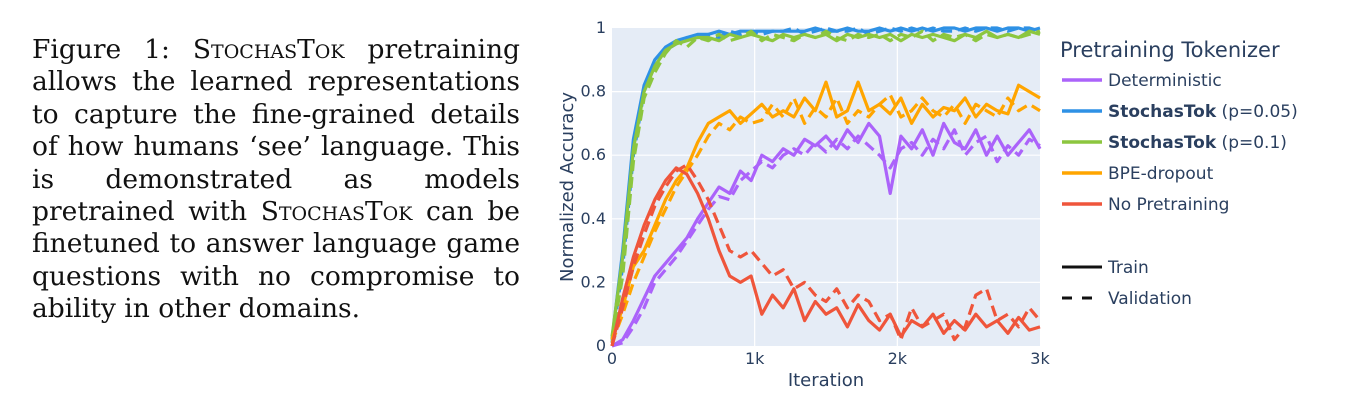 Image resolution: width=1360 pixels, height=405 pixels. I want to click on caption-label: Figure 1:, so click(101, 49).